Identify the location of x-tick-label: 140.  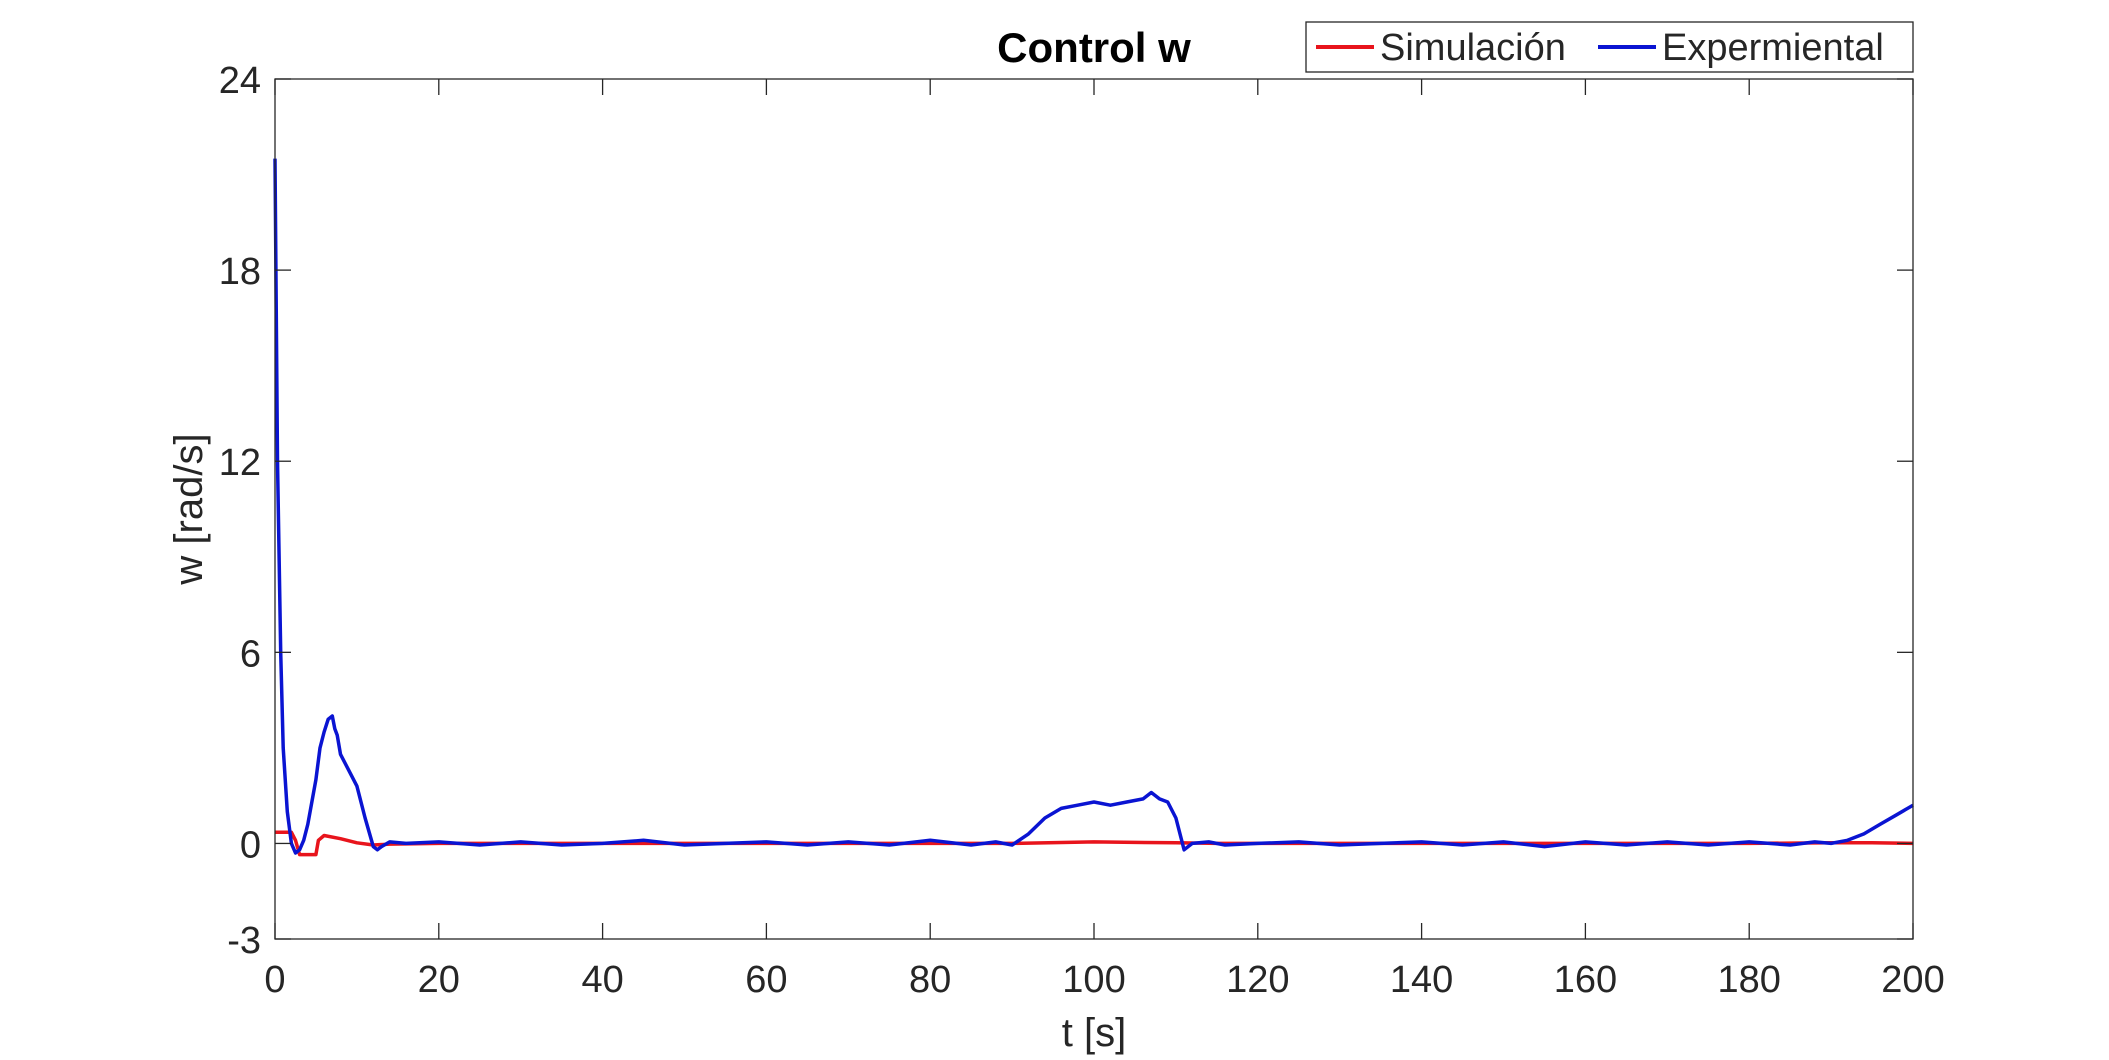
(1421, 980).